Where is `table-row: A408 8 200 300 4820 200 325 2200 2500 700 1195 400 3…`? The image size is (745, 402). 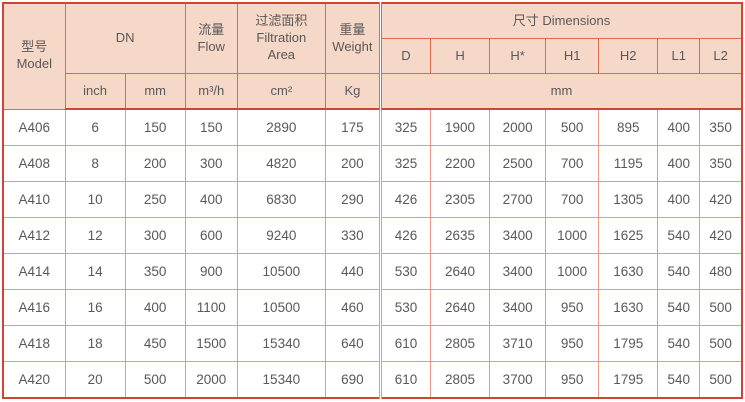
table-row: A408 8 200 300 4820 200 325 2200 2500 700 1195 400 3… is located at coordinates (372, 163).